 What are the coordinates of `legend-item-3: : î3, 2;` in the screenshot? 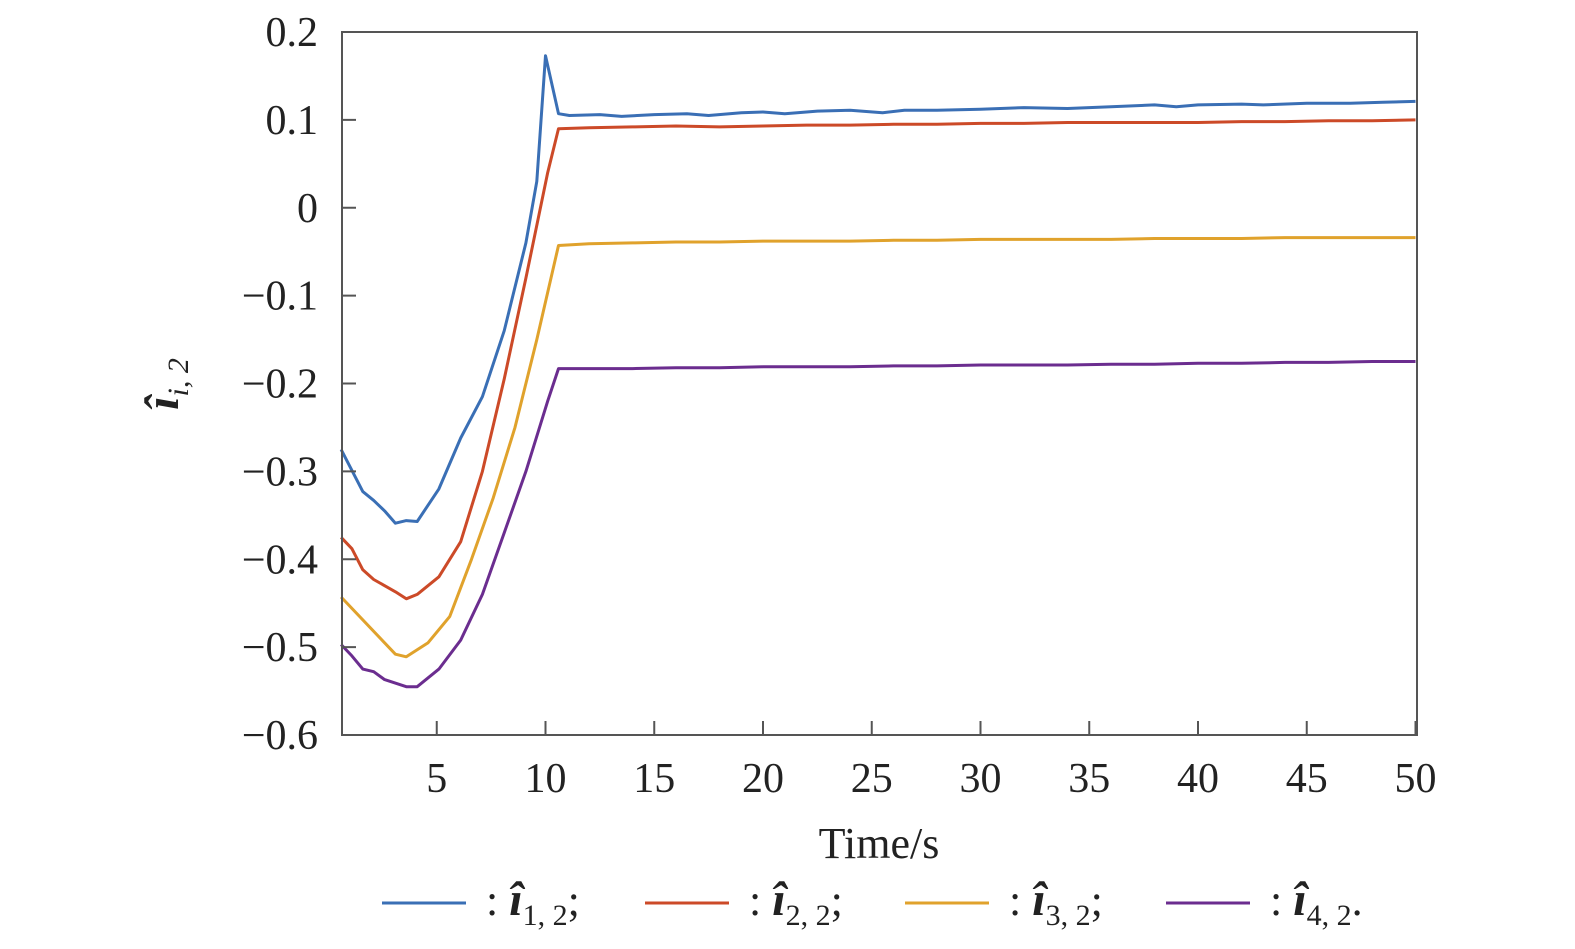 It's located at (1004, 902).